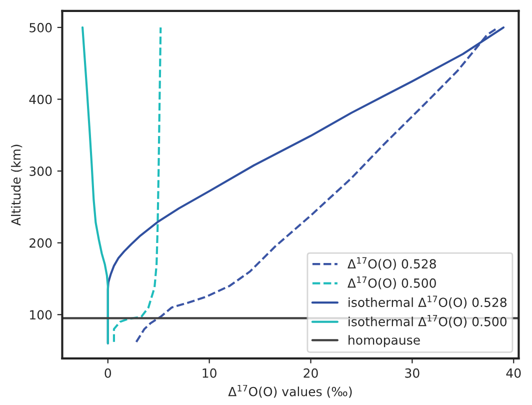 The width and height of the screenshot is (532, 405). I want to click on legend-label: Δ$^{17}$O(O) 0.500, so click(392, 283).